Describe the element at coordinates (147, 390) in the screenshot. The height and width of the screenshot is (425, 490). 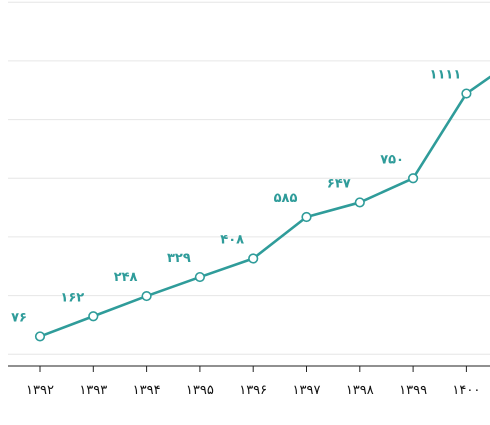
I see `x-tick-label: ۱۳۹۴` at that location.